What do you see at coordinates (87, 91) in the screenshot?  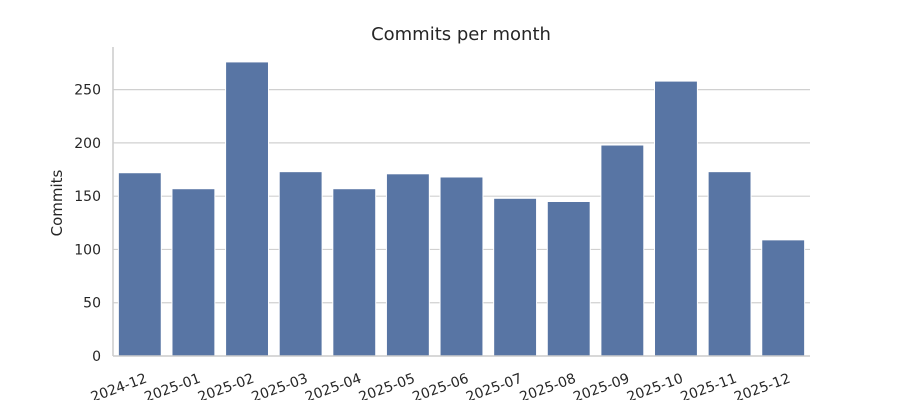 I see `y-tick-label: 250` at bounding box center [87, 91].